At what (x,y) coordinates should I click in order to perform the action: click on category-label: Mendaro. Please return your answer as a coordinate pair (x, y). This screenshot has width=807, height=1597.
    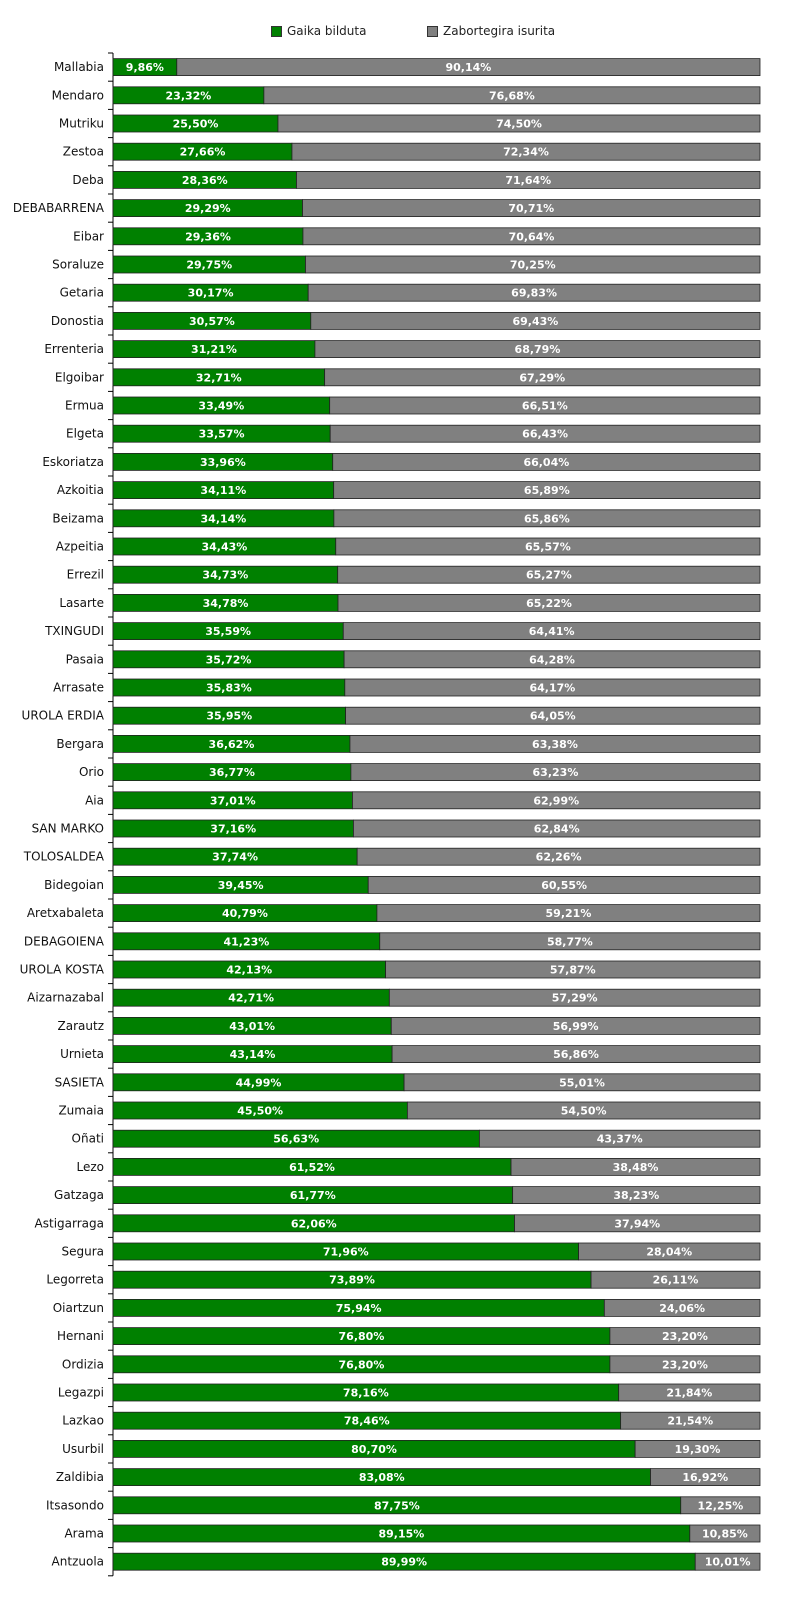
    Looking at the image, I should click on (78, 95).